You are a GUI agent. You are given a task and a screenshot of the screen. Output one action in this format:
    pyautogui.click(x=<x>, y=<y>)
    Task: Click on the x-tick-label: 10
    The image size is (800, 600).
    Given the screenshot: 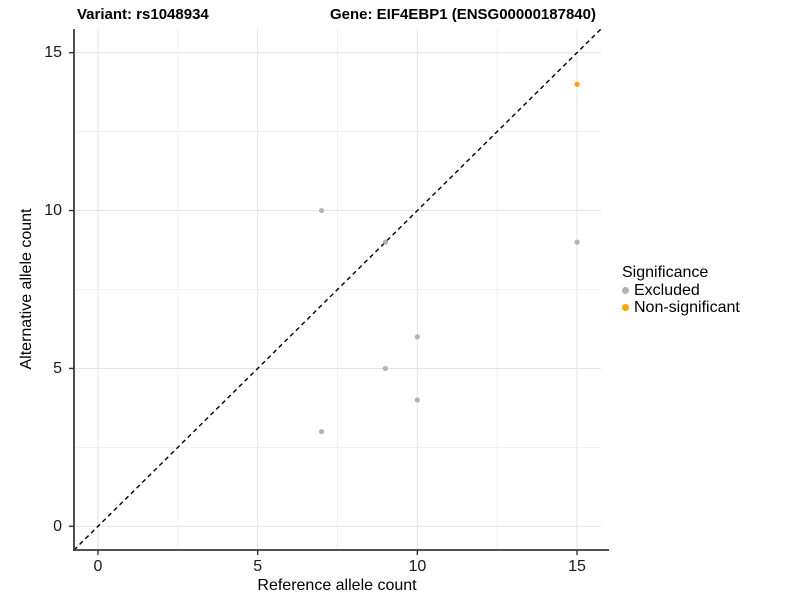 What is the action you would take?
    pyautogui.click(x=417, y=566)
    